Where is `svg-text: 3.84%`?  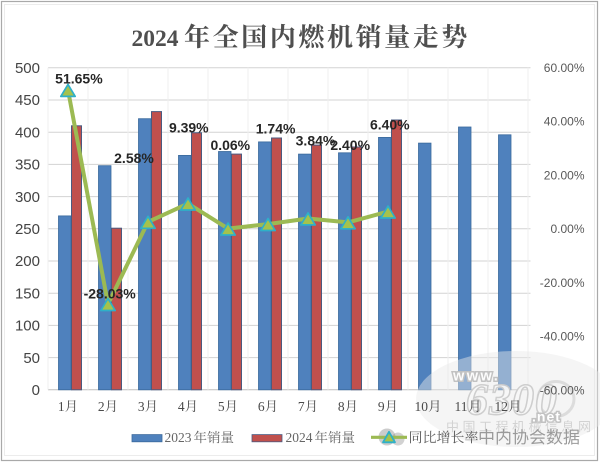
svg-text: 3.84% is located at coordinates (316, 141).